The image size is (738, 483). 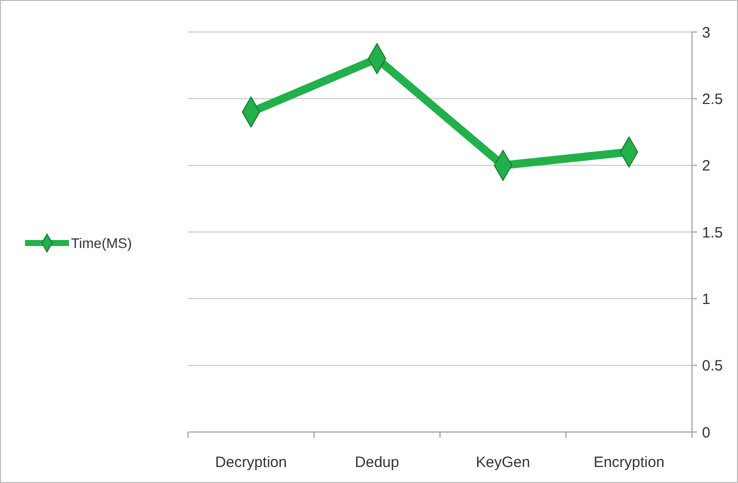 I want to click on y-tick-label: 1.5, so click(x=712, y=233).